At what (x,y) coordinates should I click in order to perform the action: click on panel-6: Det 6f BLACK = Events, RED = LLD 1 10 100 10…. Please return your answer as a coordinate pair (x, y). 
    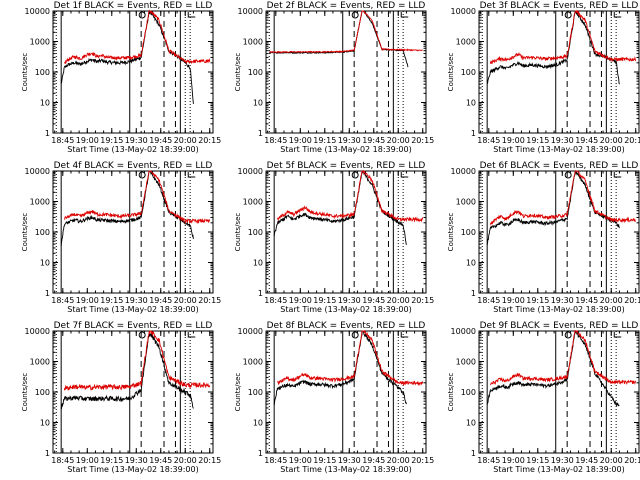
    Looking at the image, I should click on (543, 237).